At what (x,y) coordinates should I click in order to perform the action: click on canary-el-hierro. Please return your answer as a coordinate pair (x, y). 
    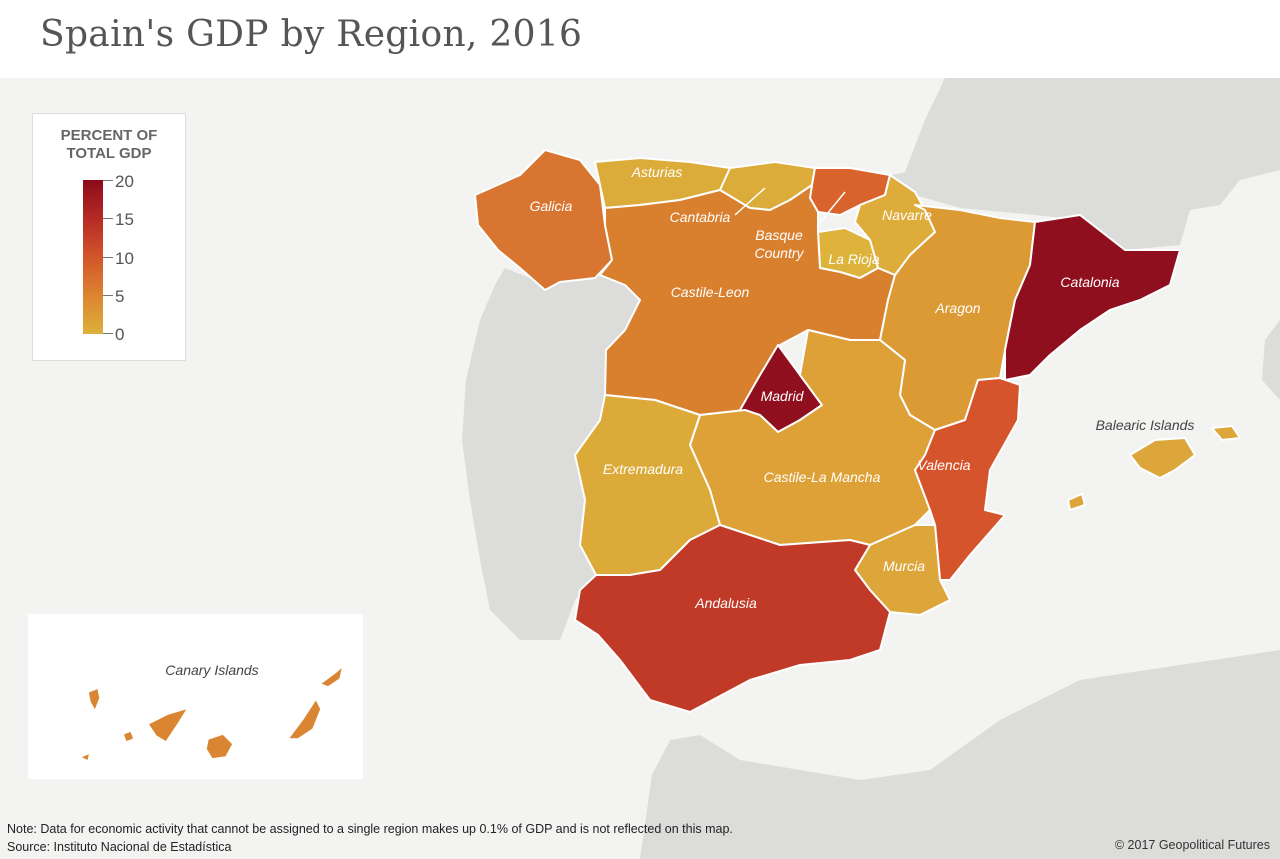
    Looking at the image, I should click on (85, 757).